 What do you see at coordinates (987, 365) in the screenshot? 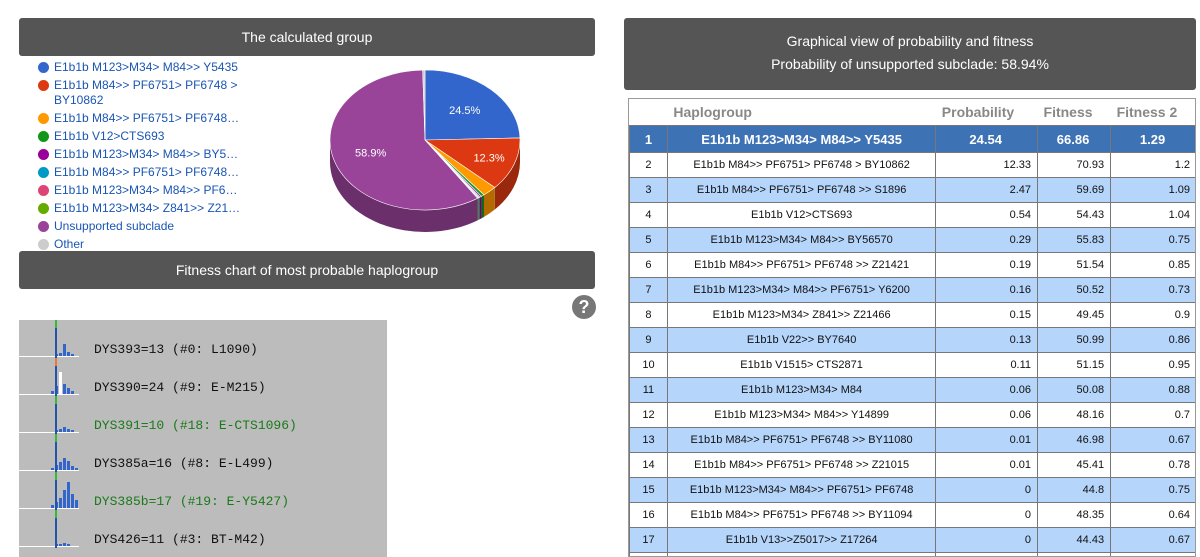
I see `probability-cell: 0.11` at bounding box center [987, 365].